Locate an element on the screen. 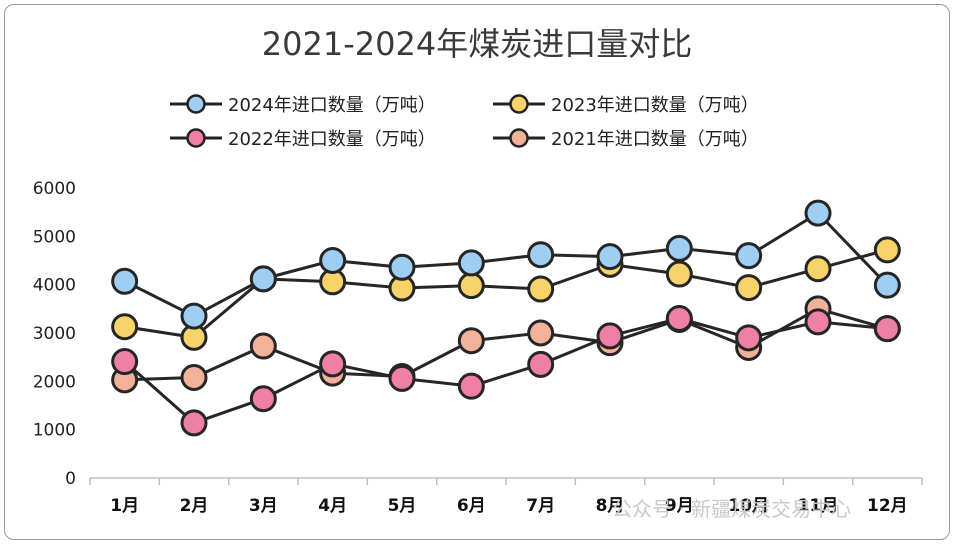  legend-item: 2021年进口数量（万吨） is located at coordinates (626, 139).